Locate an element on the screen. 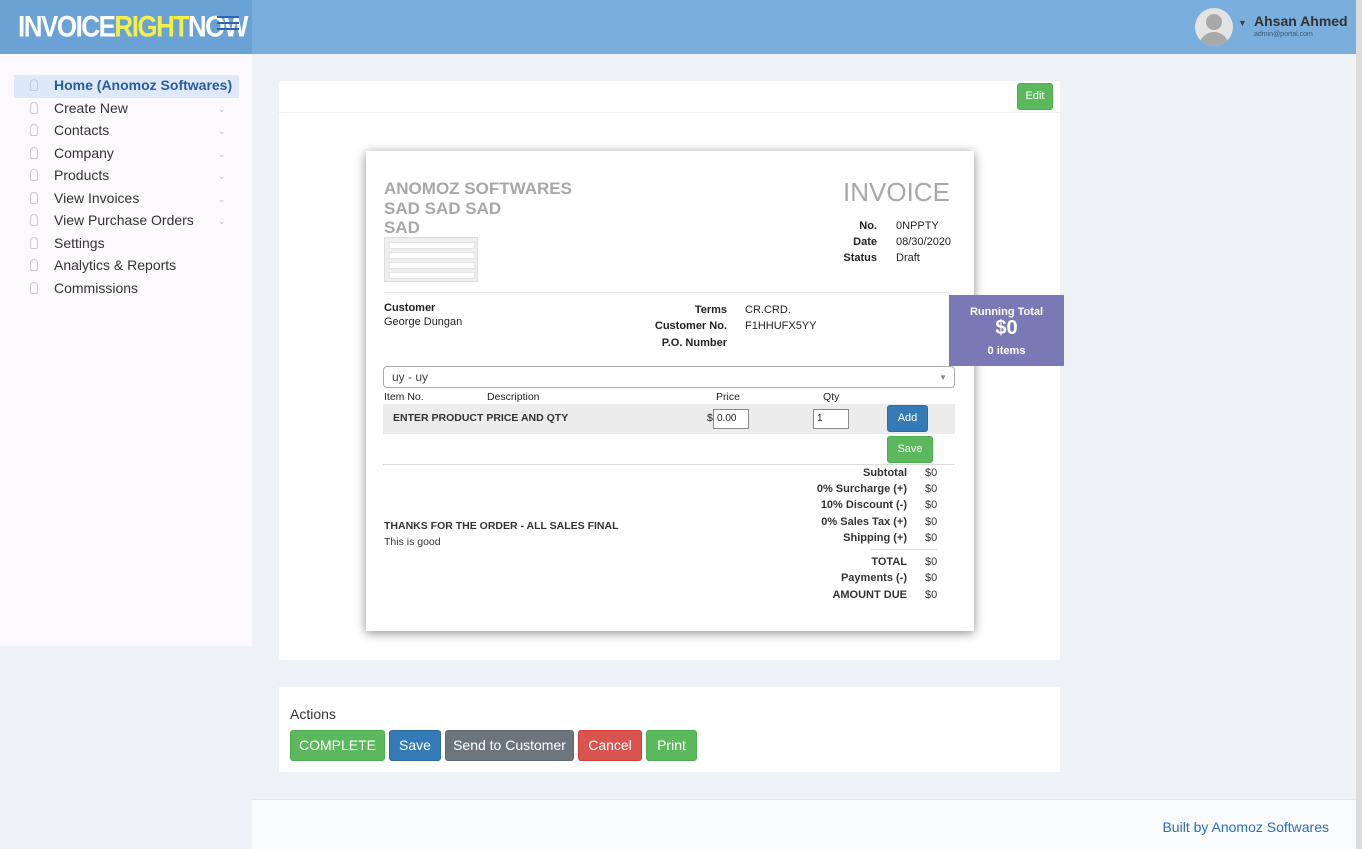  sidebar-item-contacts: Contacts ⌄ is located at coordinates (126, 131).